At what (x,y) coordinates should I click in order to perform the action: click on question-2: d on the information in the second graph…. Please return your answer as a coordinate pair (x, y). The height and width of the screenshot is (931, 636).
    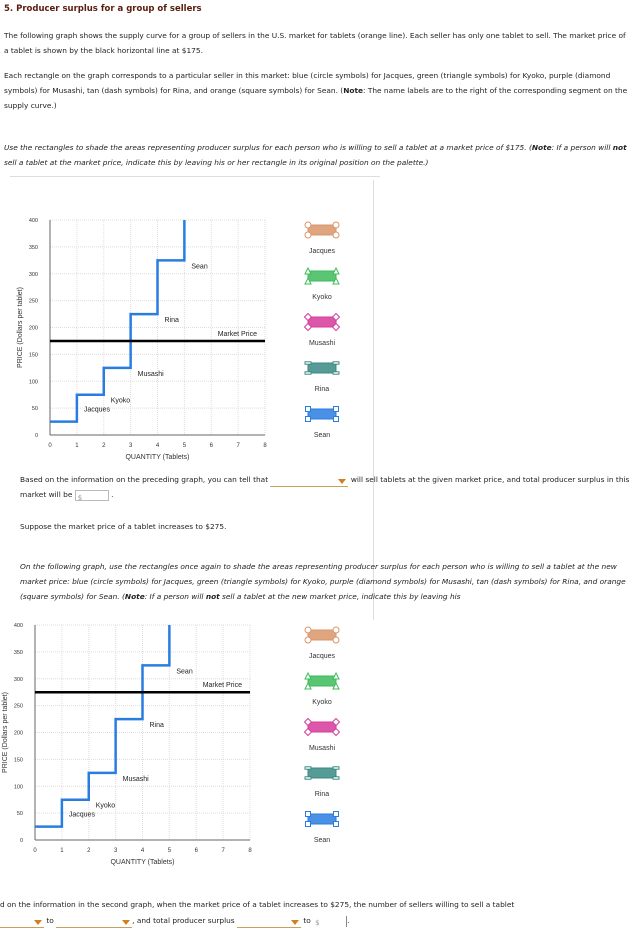
    Looking at the image, I should click on (257, 904).